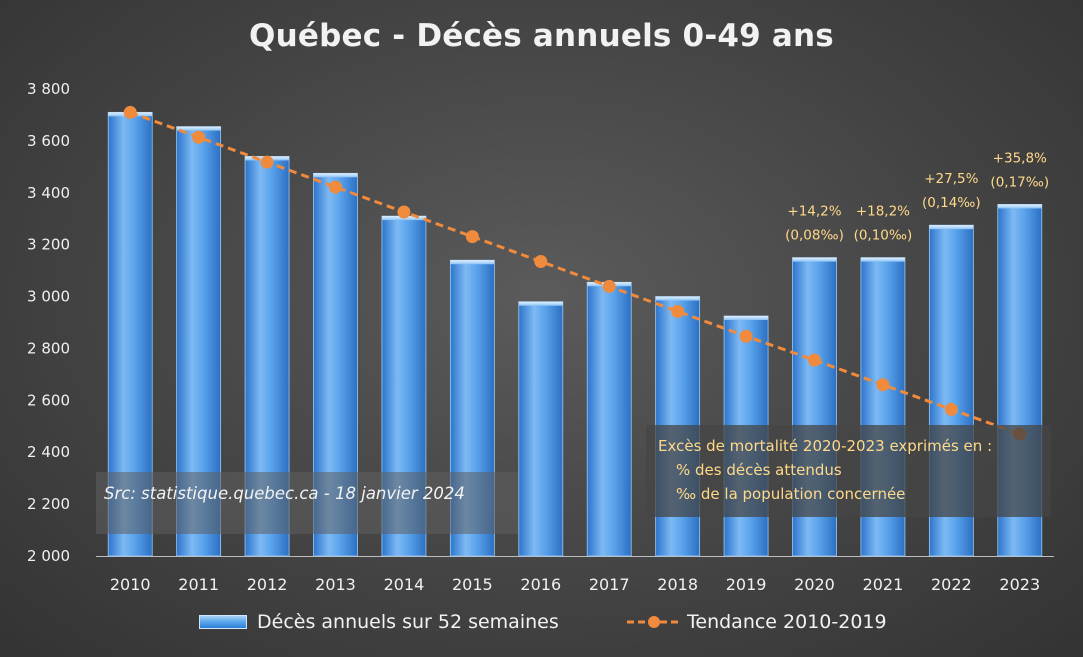 Image resolution: width=1083 pixels, height=657 pixels. What do you see at coordinates (654, 622) in the screenshot?
I see `legend-trend-swatch` at bounding box center [654, 622].